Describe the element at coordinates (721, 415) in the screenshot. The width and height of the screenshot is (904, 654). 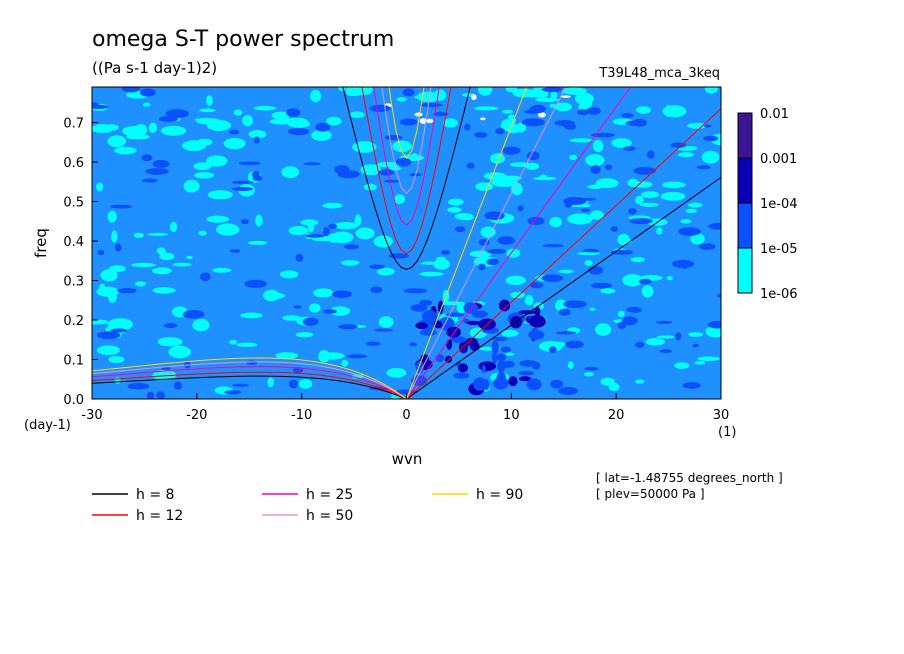
I see `x-tick-label: 30` at that location.